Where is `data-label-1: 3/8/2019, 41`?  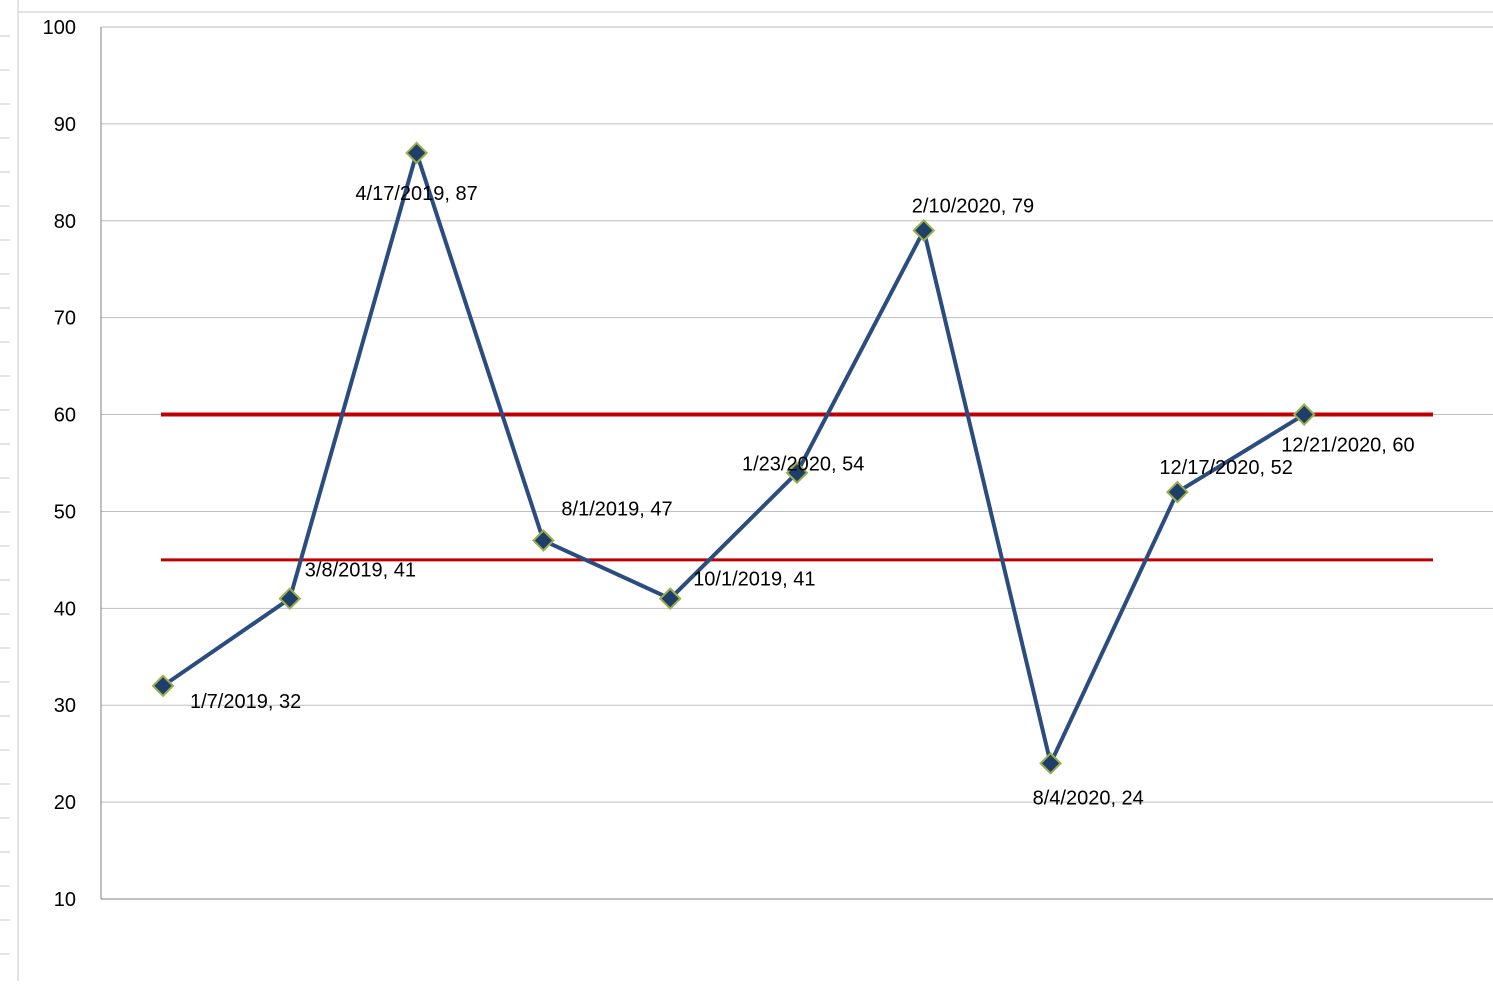 data-label-1: 3/8/2019, 41 is located at coordinates (360, 571).